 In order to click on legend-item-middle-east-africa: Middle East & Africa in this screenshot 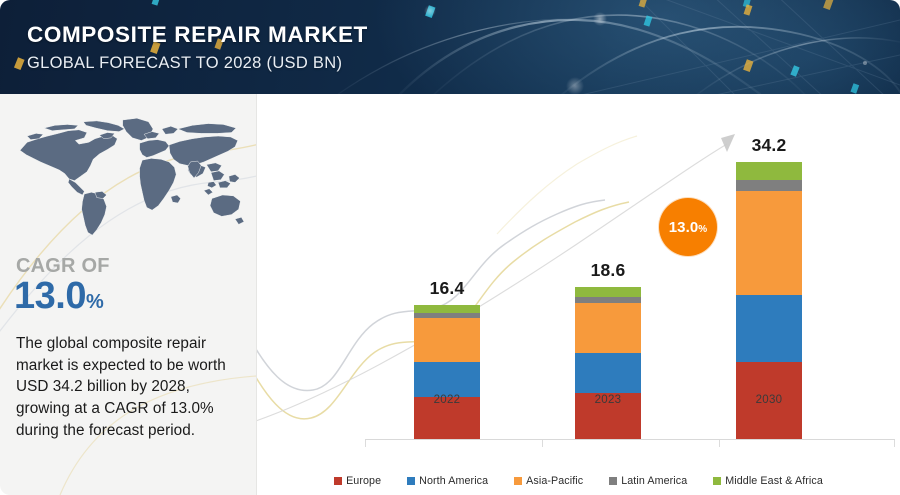, I will do `click(768, 481)`.